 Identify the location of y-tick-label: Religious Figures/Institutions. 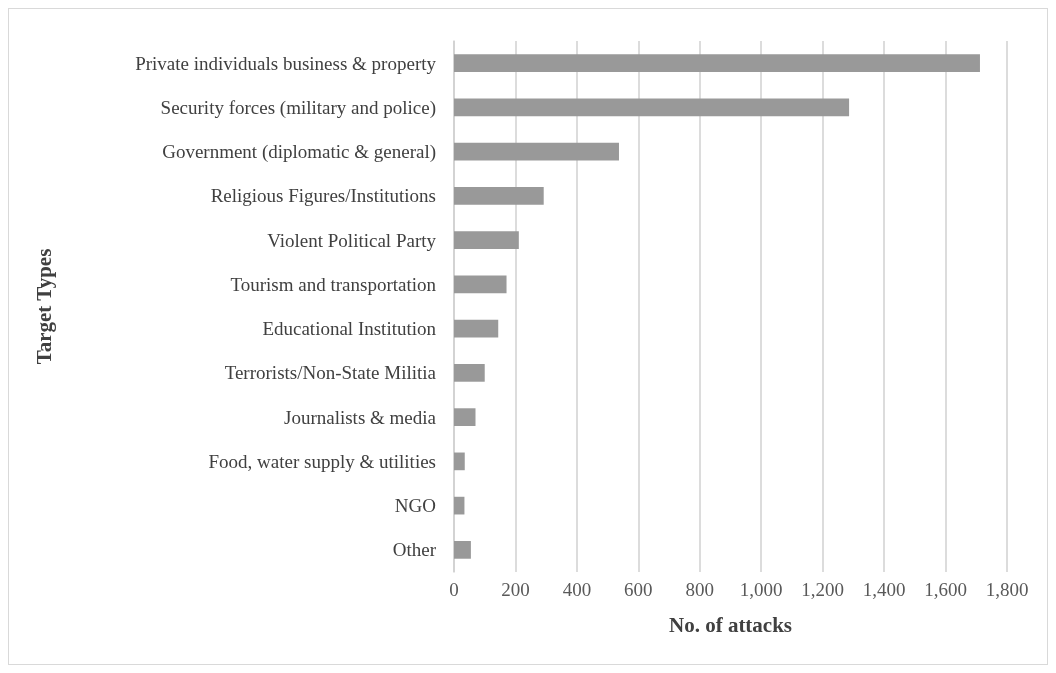
(323, 196).